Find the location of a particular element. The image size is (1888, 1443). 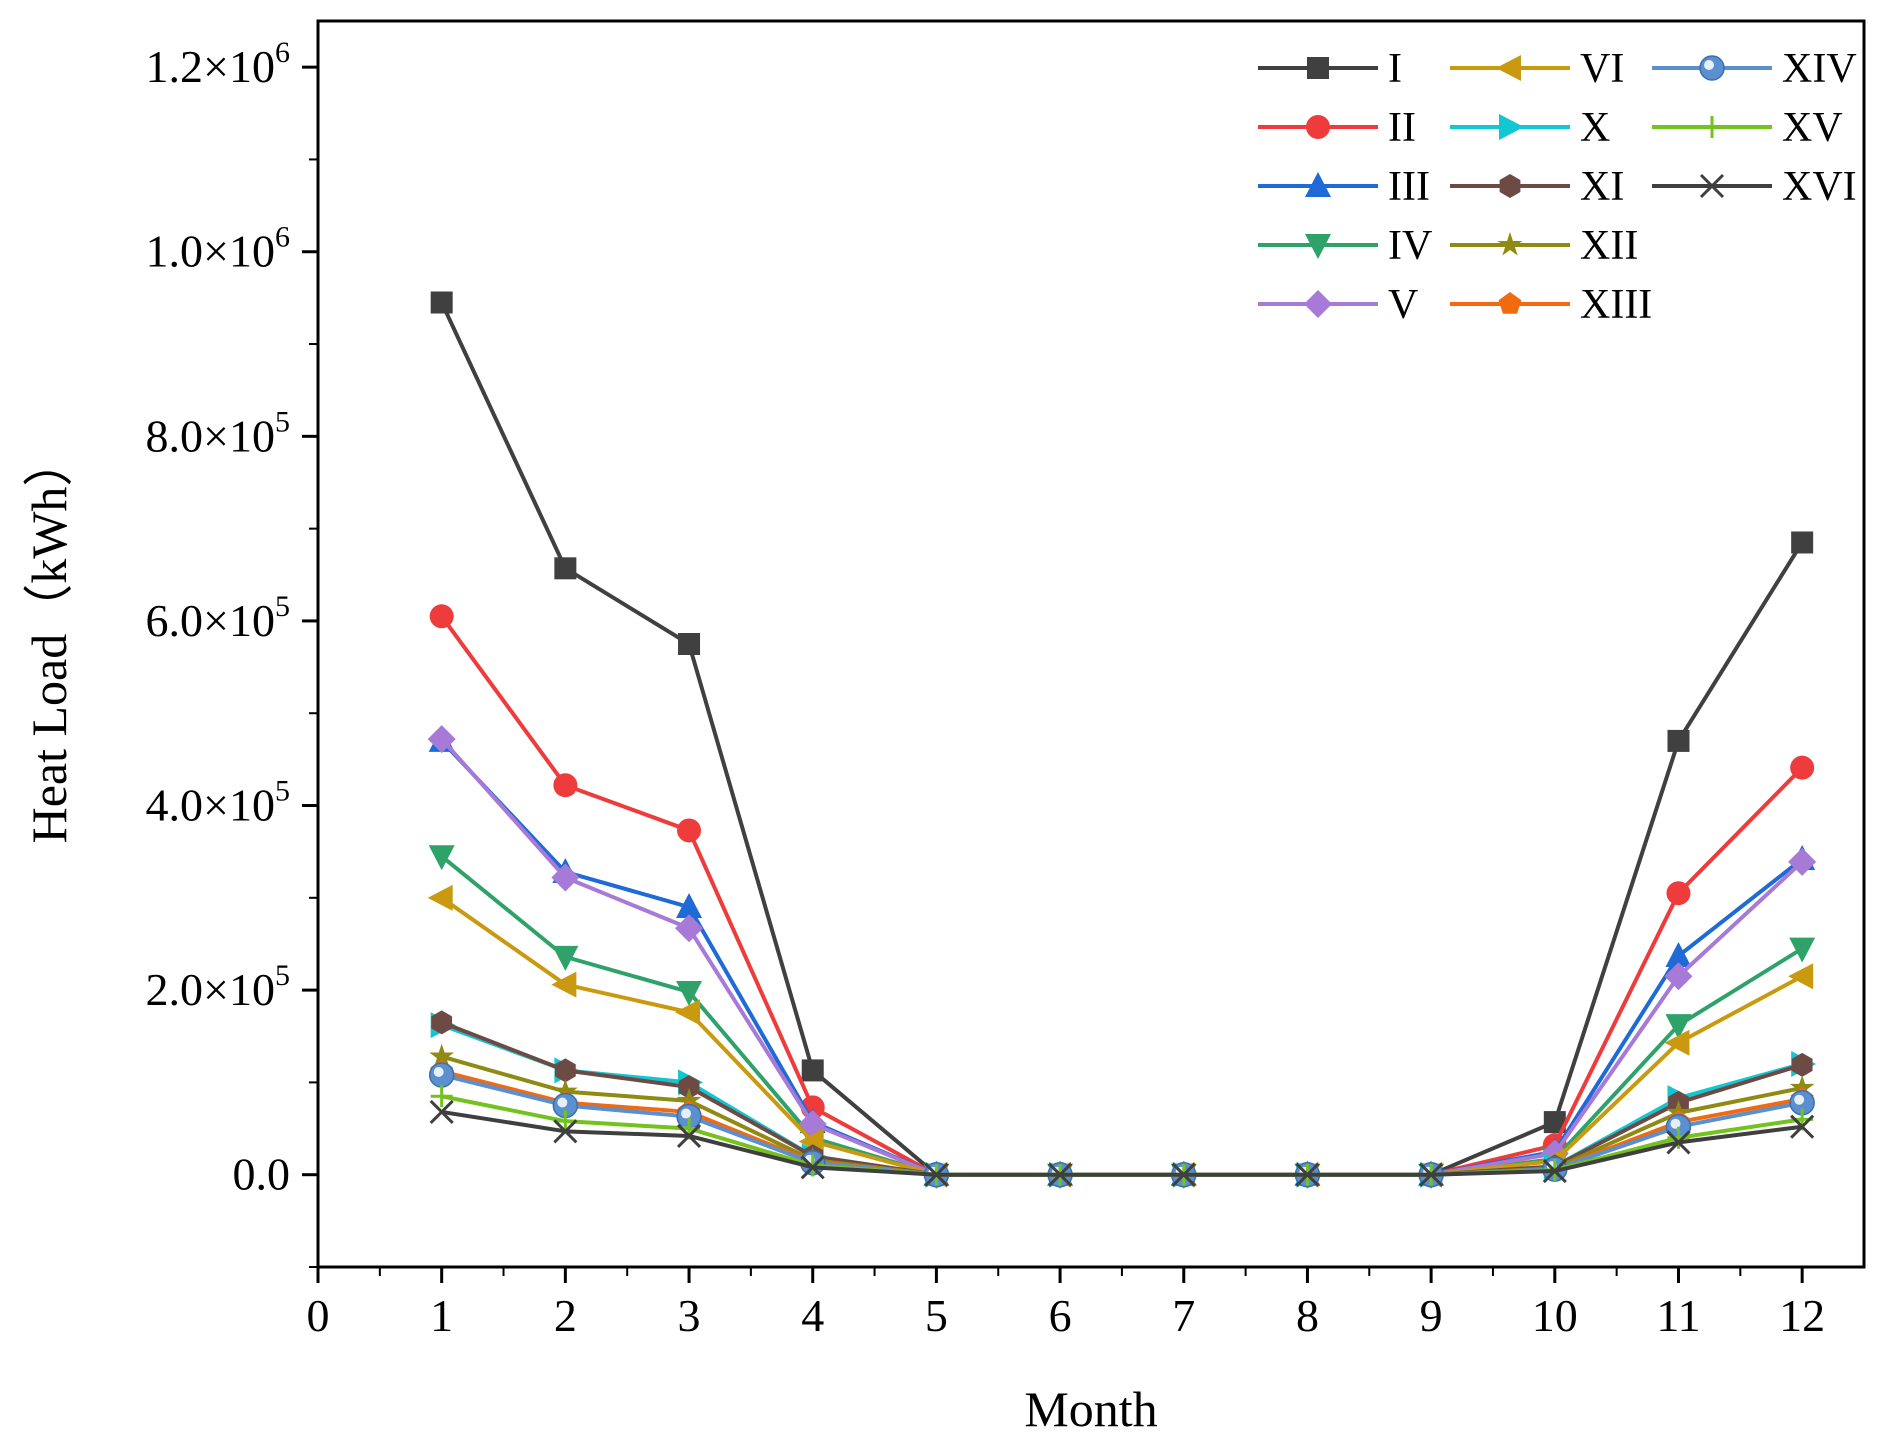

y-tick-mantissa: 2.0 is located at coordinates (175, 989).